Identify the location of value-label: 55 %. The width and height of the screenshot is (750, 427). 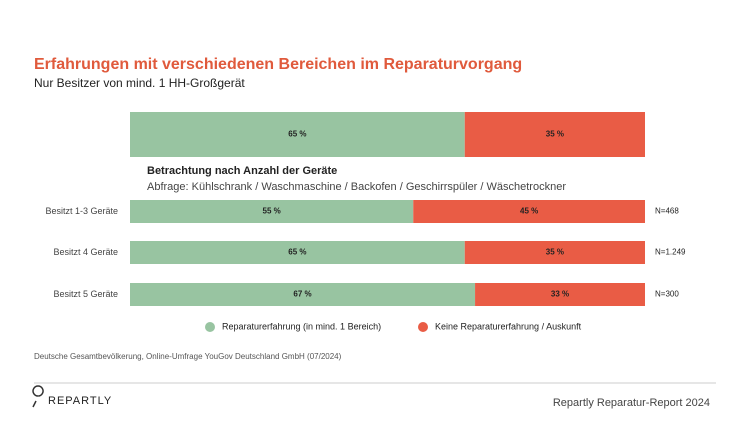
(272, 211).